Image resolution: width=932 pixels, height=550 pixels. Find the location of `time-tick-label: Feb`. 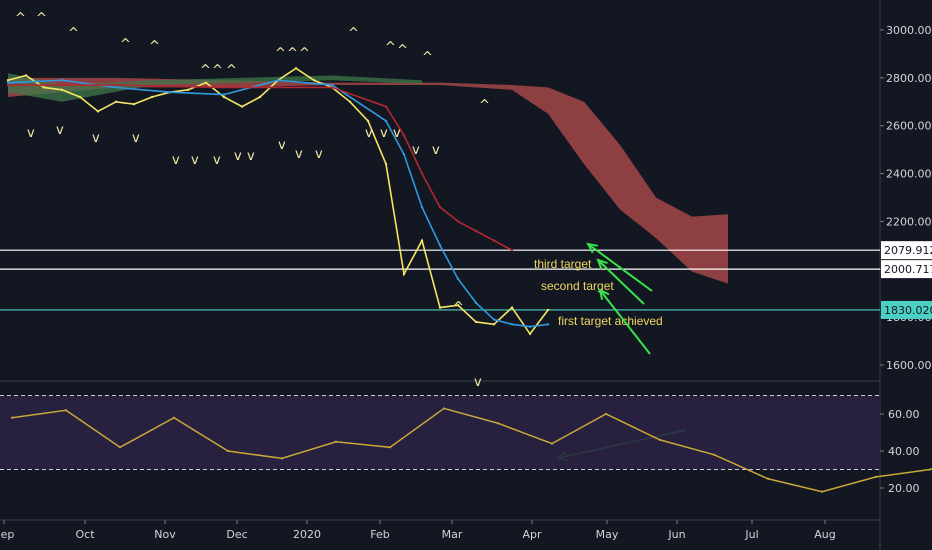

time-tick-label: Feb is located at coordinates (379, 534).